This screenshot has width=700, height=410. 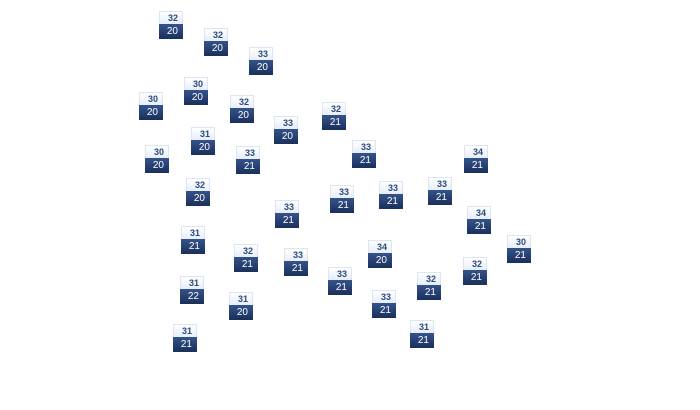 I want to click on temperature-marker: 34 20, so click(x=380, y=254).